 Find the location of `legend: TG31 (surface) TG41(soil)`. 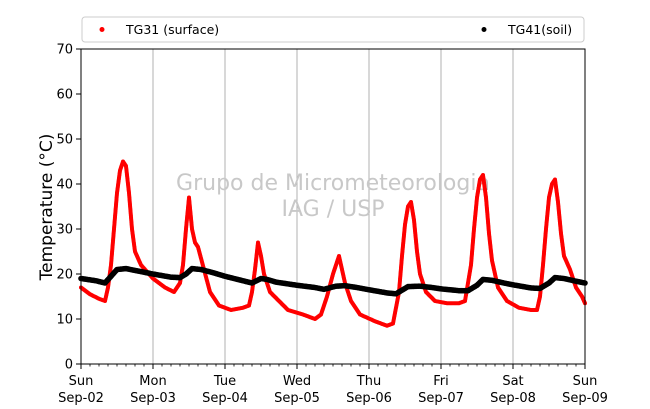

legend: TG31 (surface) TG41(soil) is located at coordinates (333, 29).